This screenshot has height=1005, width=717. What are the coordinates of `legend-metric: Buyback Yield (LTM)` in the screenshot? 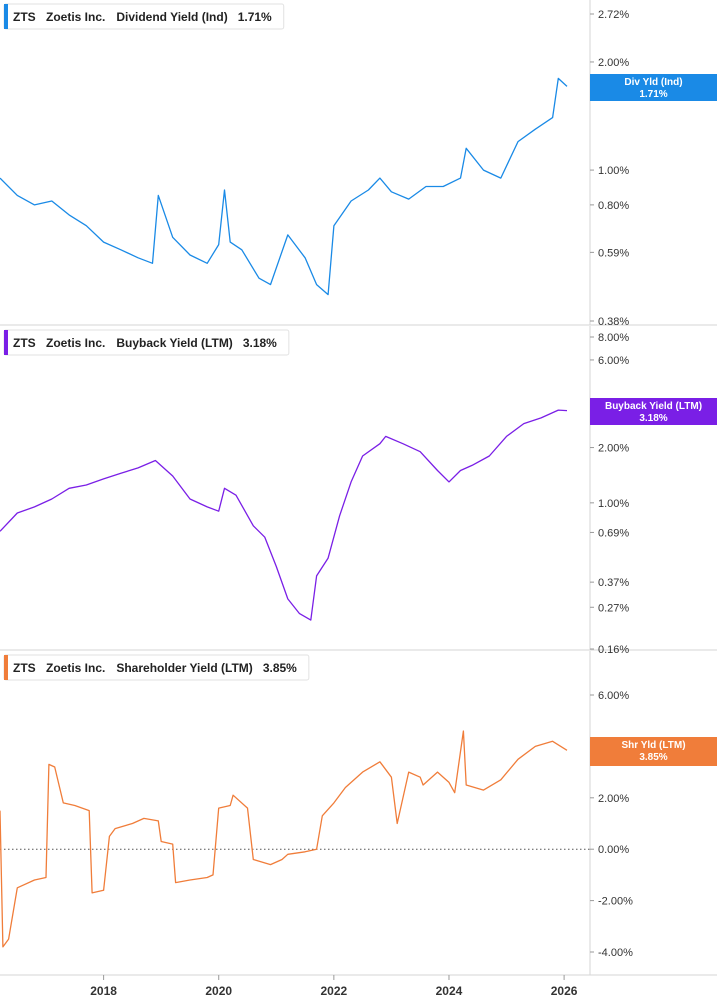 It's located at (174, 343).